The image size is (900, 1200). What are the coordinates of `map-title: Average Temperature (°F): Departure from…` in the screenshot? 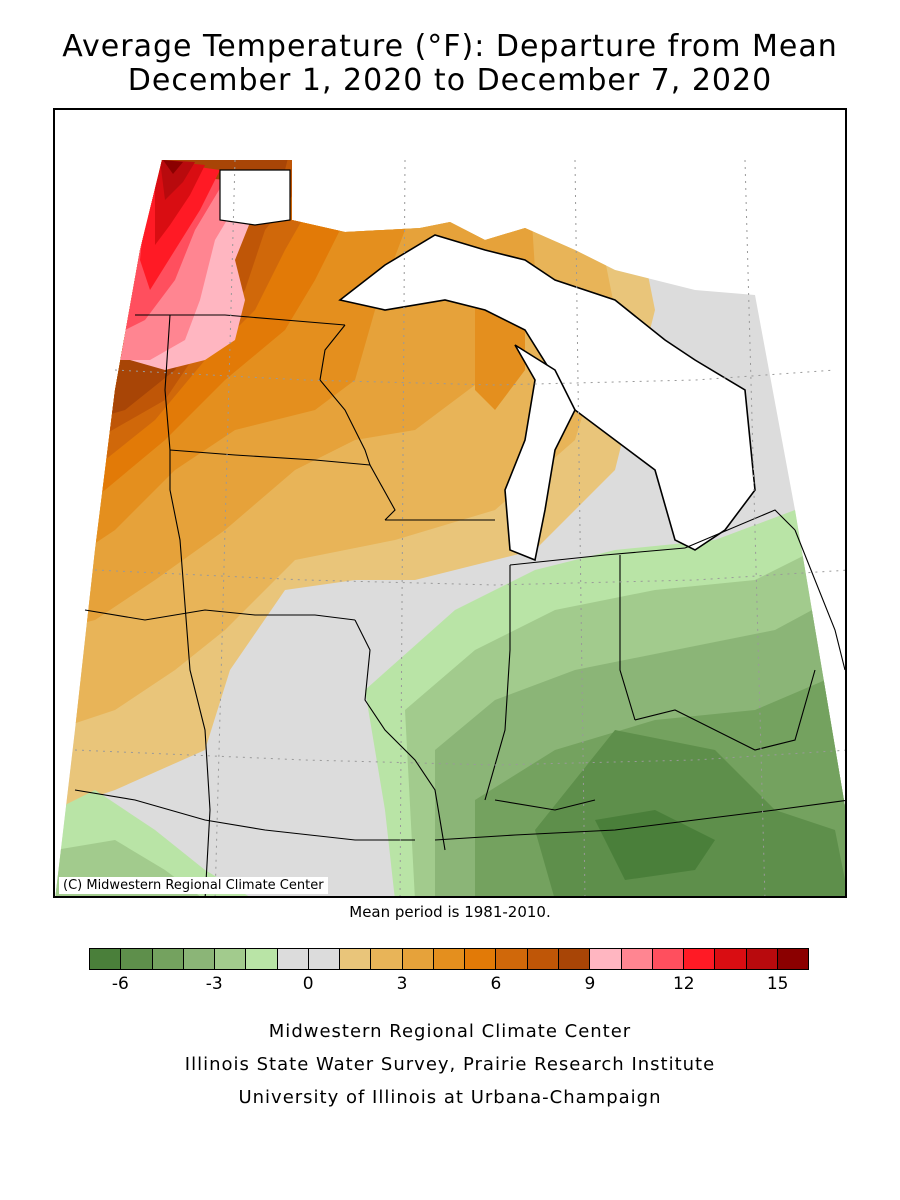 It's located at (450, 46).